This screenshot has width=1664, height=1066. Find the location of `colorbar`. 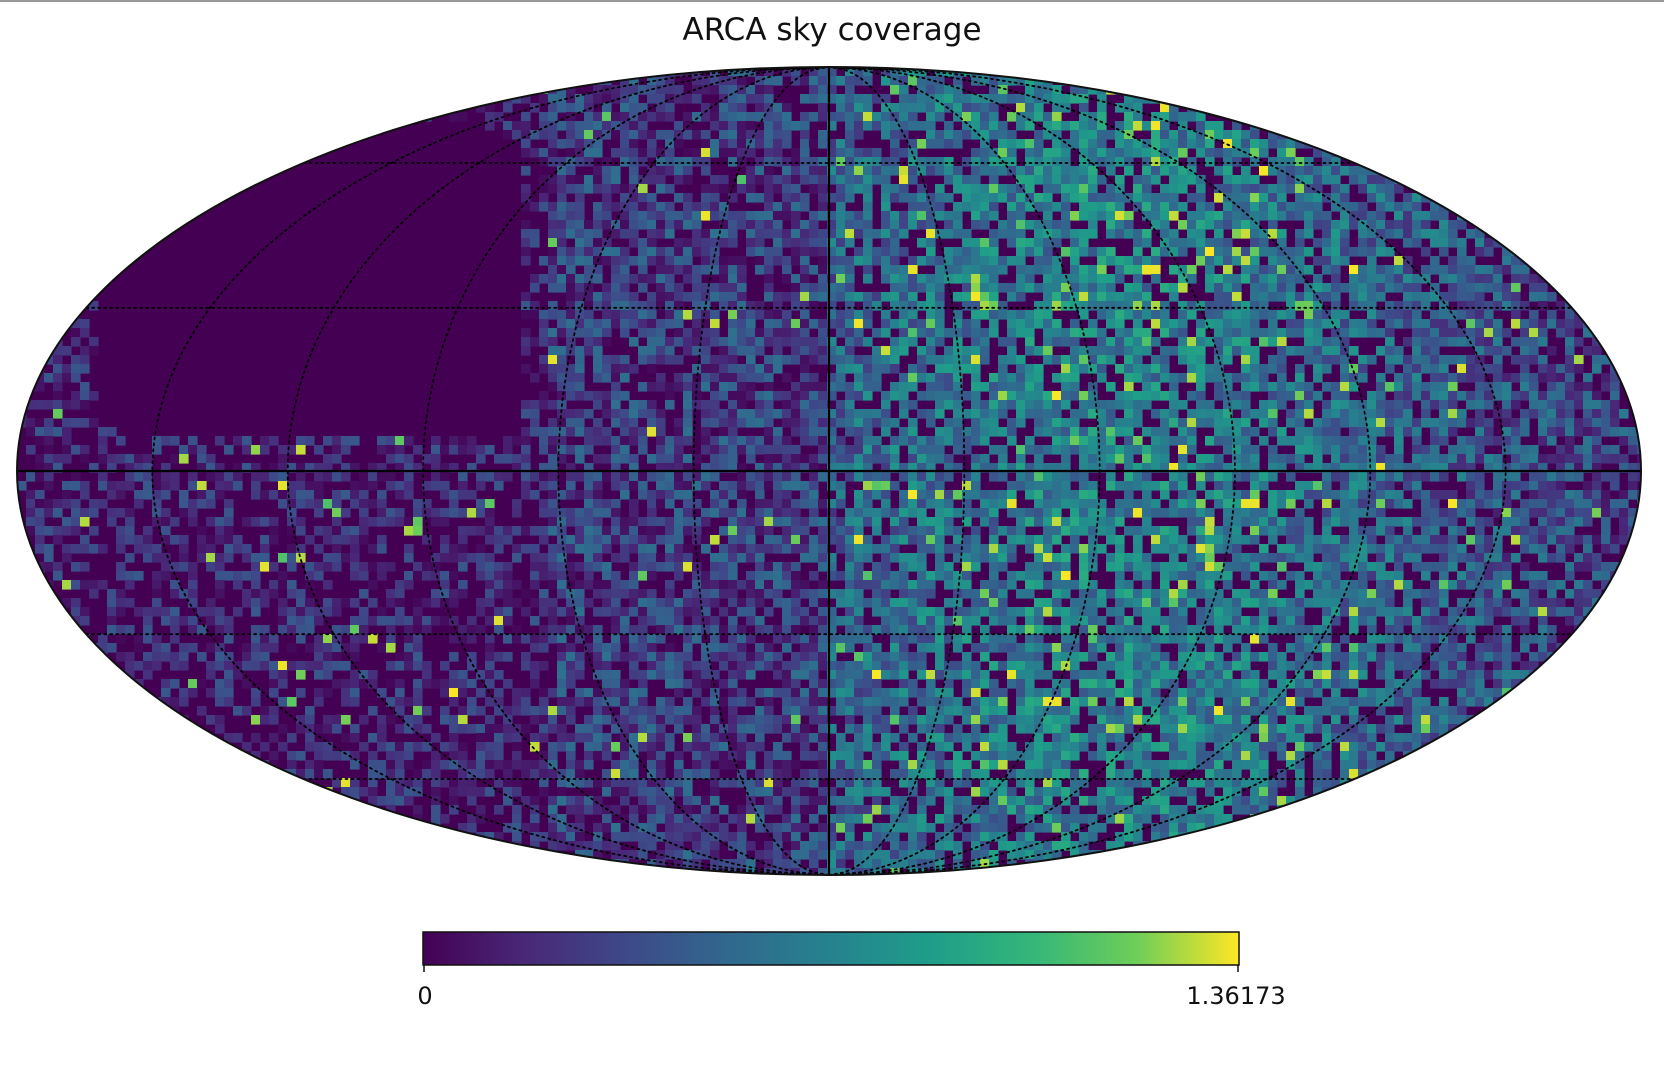

colorbar is located at coordinates (831, 951).